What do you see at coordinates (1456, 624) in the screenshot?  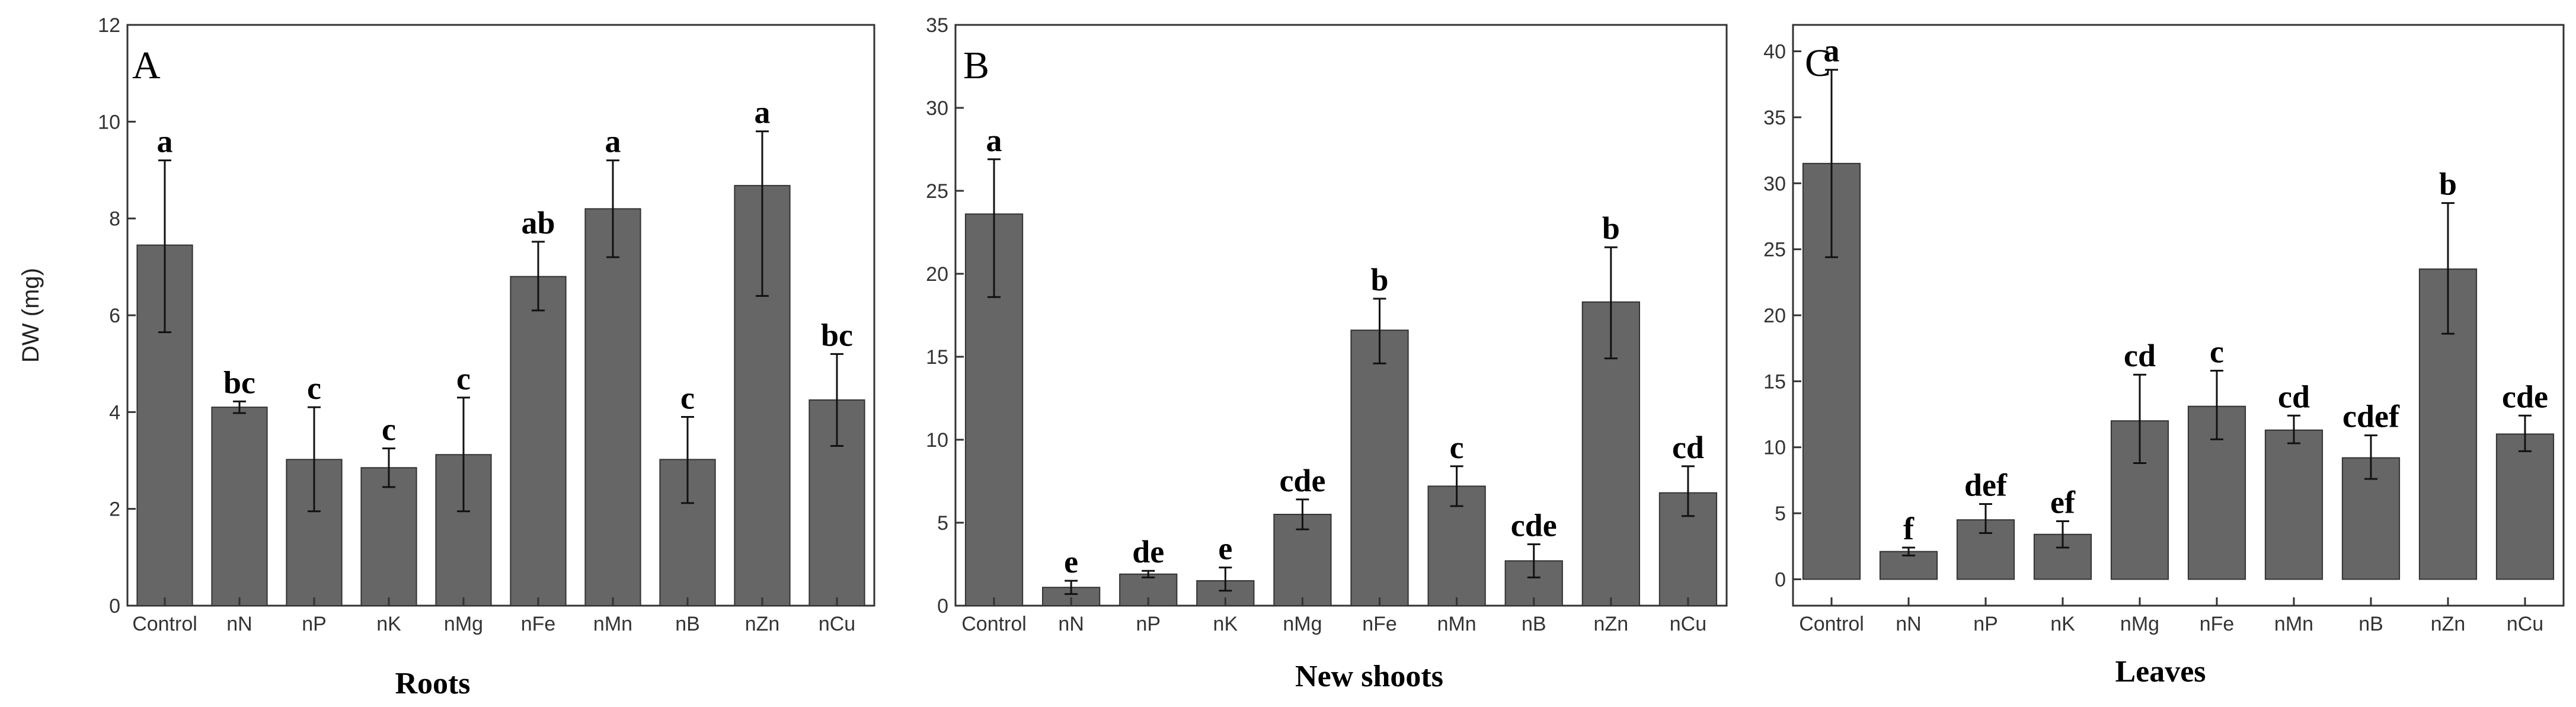 I see `panel-b-category-label: nMn` at bounding box center [1456, 624].